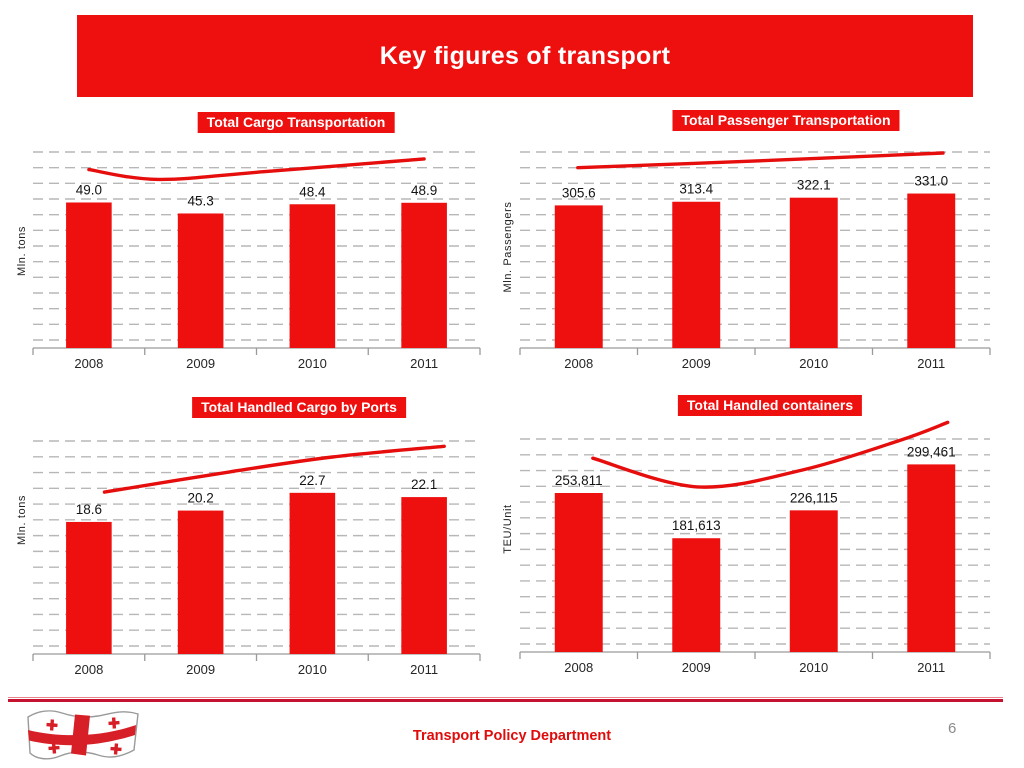 The width and height of the screenshot is (1024, 768). Describe the element at coordinates (579, 192) in the screenshot. I see `svg-text: 305.6` at that location.